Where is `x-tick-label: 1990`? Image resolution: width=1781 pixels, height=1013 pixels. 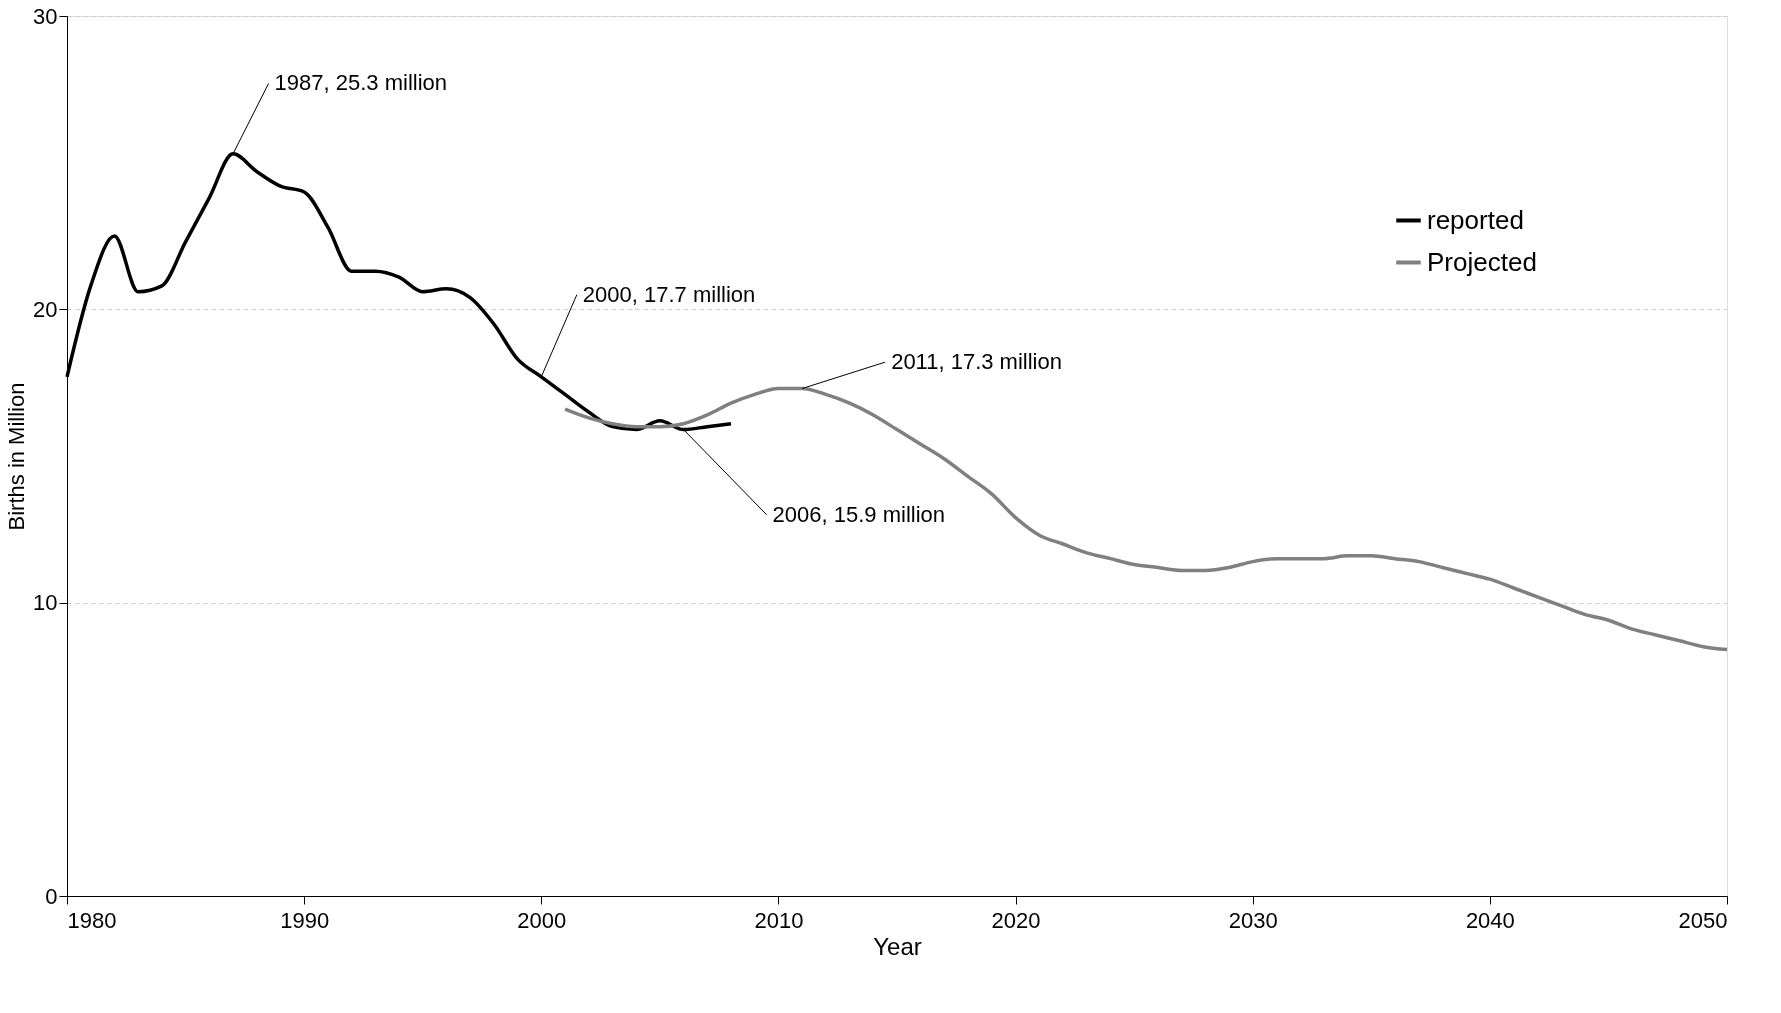 x-tick-label: 1990 is located at coordinates (305, 920).